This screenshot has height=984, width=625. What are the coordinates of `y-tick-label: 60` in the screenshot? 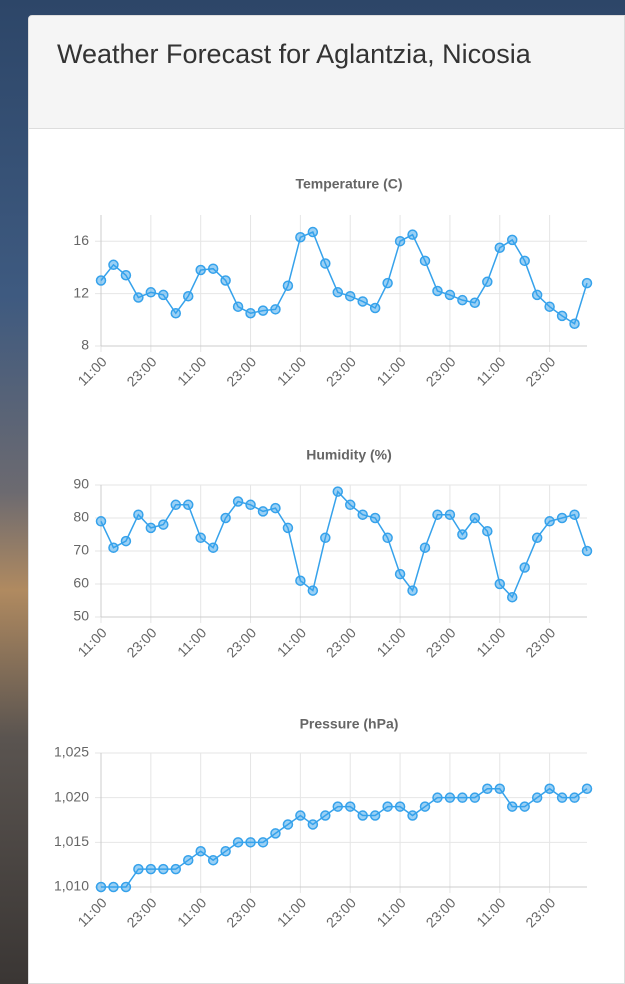 It's located at (81, 583).